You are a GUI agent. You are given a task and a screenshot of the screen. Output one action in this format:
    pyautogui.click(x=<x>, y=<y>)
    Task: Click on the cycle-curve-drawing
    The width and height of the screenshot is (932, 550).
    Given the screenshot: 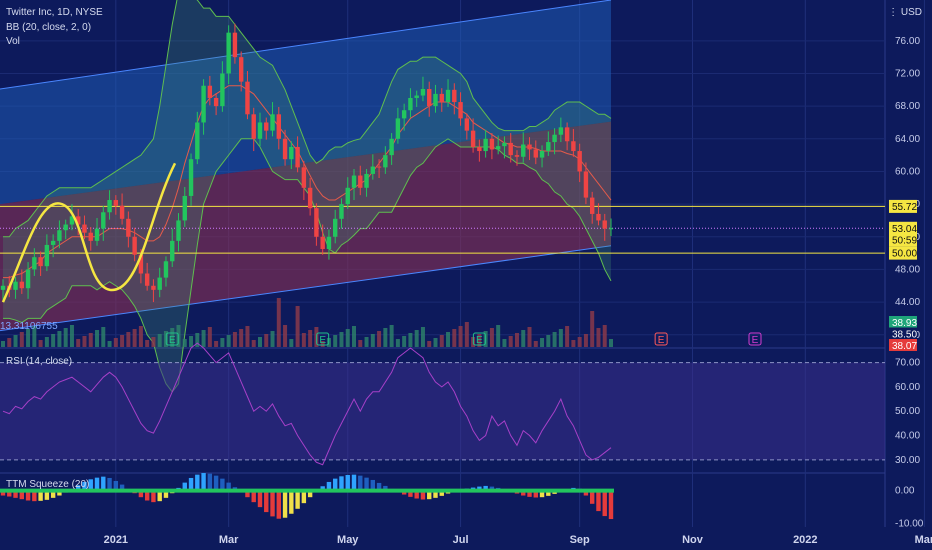 What is the action you would take?
    pyautogui.click(x=89, y=232)
    